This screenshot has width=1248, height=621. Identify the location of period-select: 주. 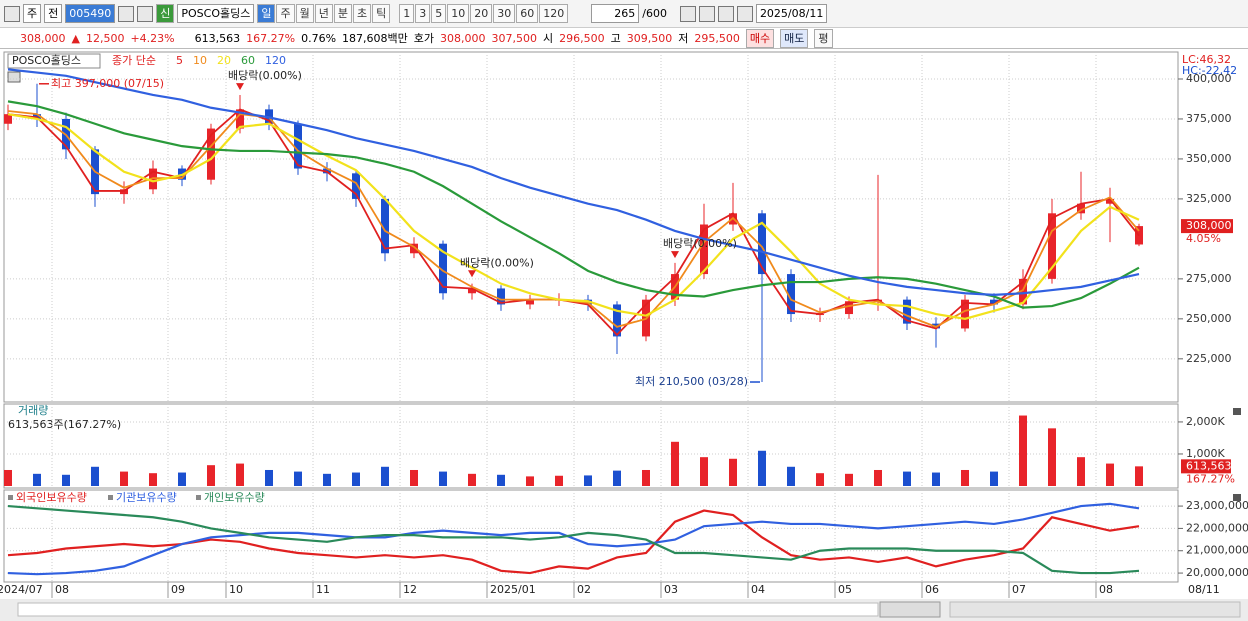
(32, 13).